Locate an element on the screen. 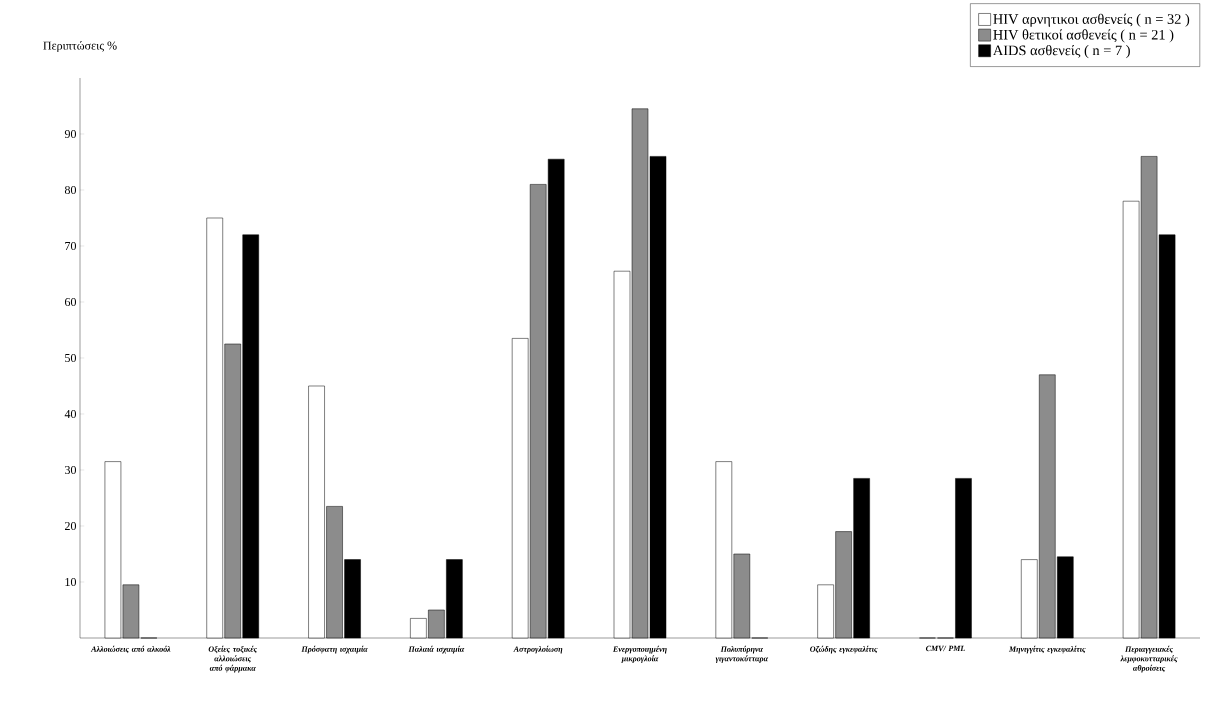 The height and width of the screenshot is (728, 1214). y-tick-label: 70 is located at coordinates (71, 246).